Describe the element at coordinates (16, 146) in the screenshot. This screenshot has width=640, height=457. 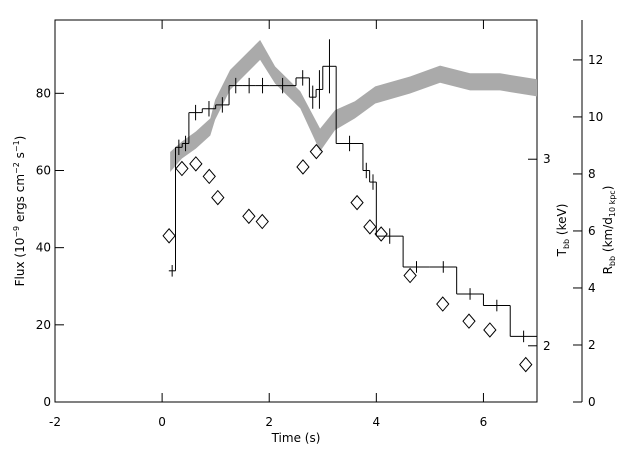
I see `y-axis-label-part: −1` at that location.